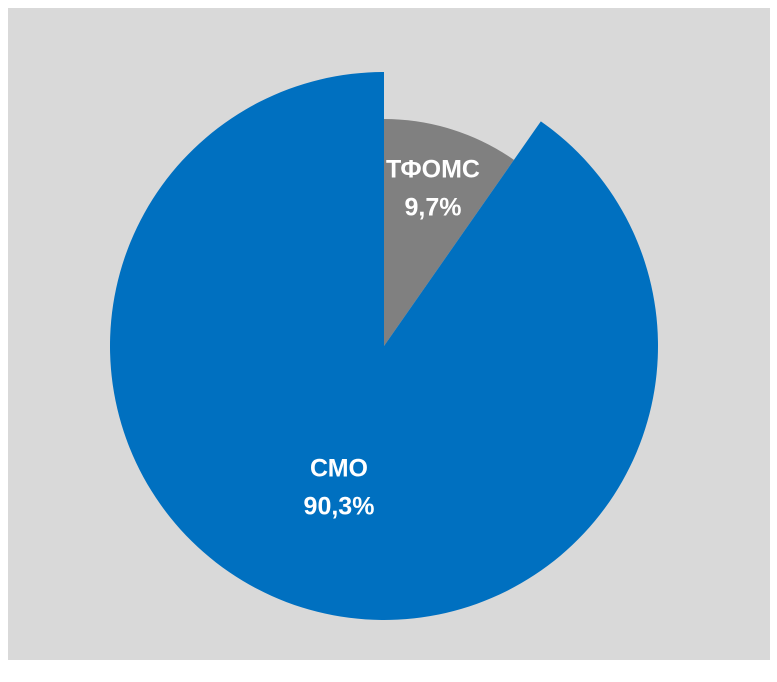 Image resolution: width=777 pixels, height=682 pixels. I want to click on slice-category-label: СМО, so click(339, 469).